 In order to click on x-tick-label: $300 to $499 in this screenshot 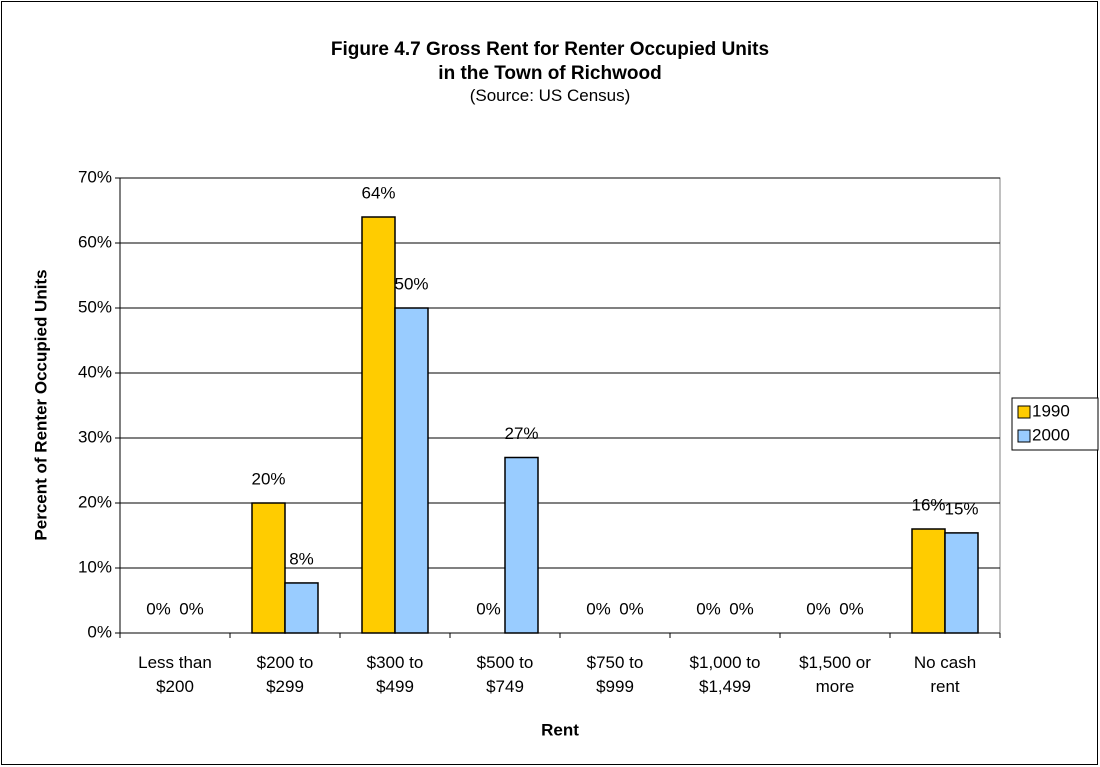, I will do `click(395, 674)`.